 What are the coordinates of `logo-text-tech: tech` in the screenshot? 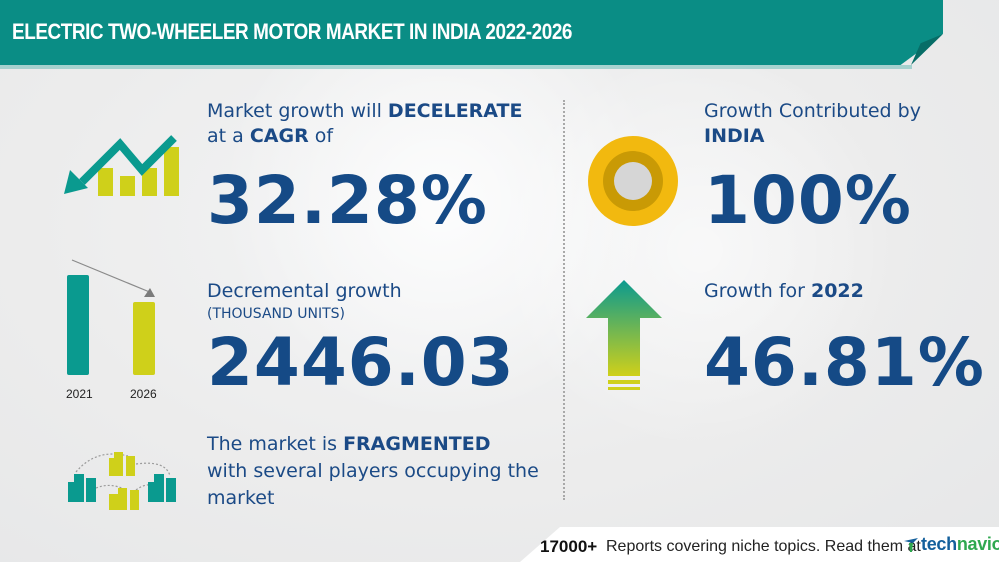 It's located at (939, 544).